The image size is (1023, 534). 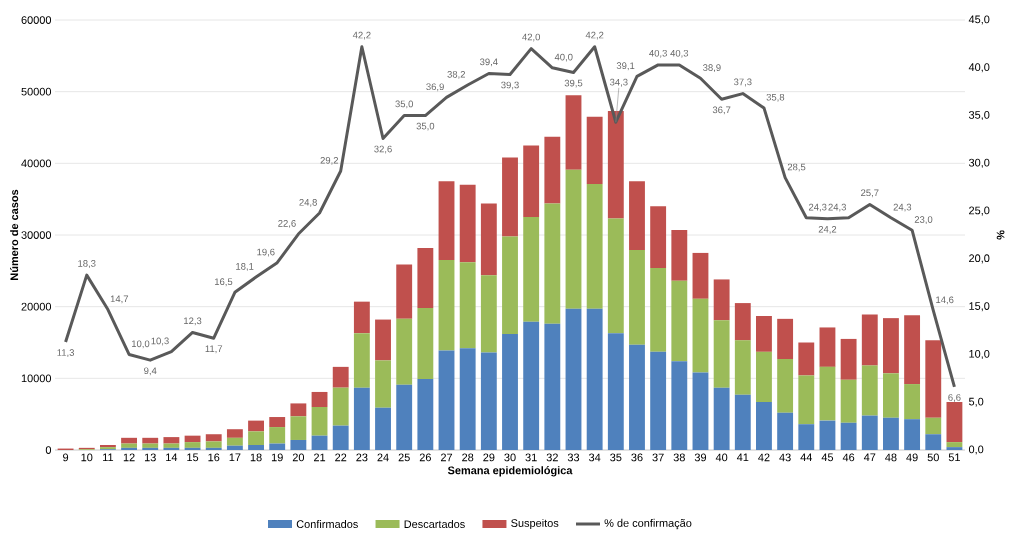 What do you see at coordinates (796, 167) in the screenshot?
I see `data-label: 28,5` at bounding box center [796, 167].